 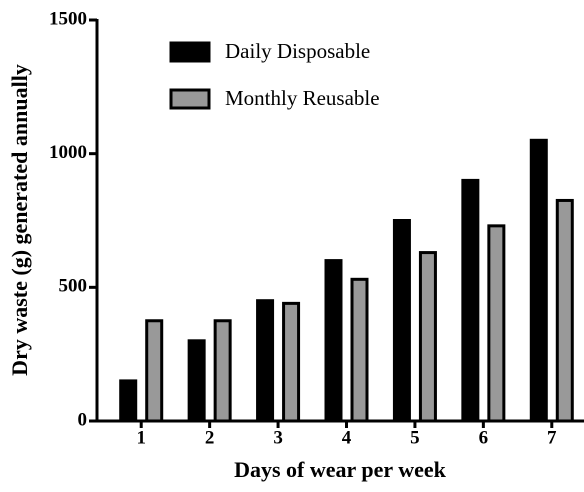 I want to click on x-tick-label: 5, so click(x=415, y=437).